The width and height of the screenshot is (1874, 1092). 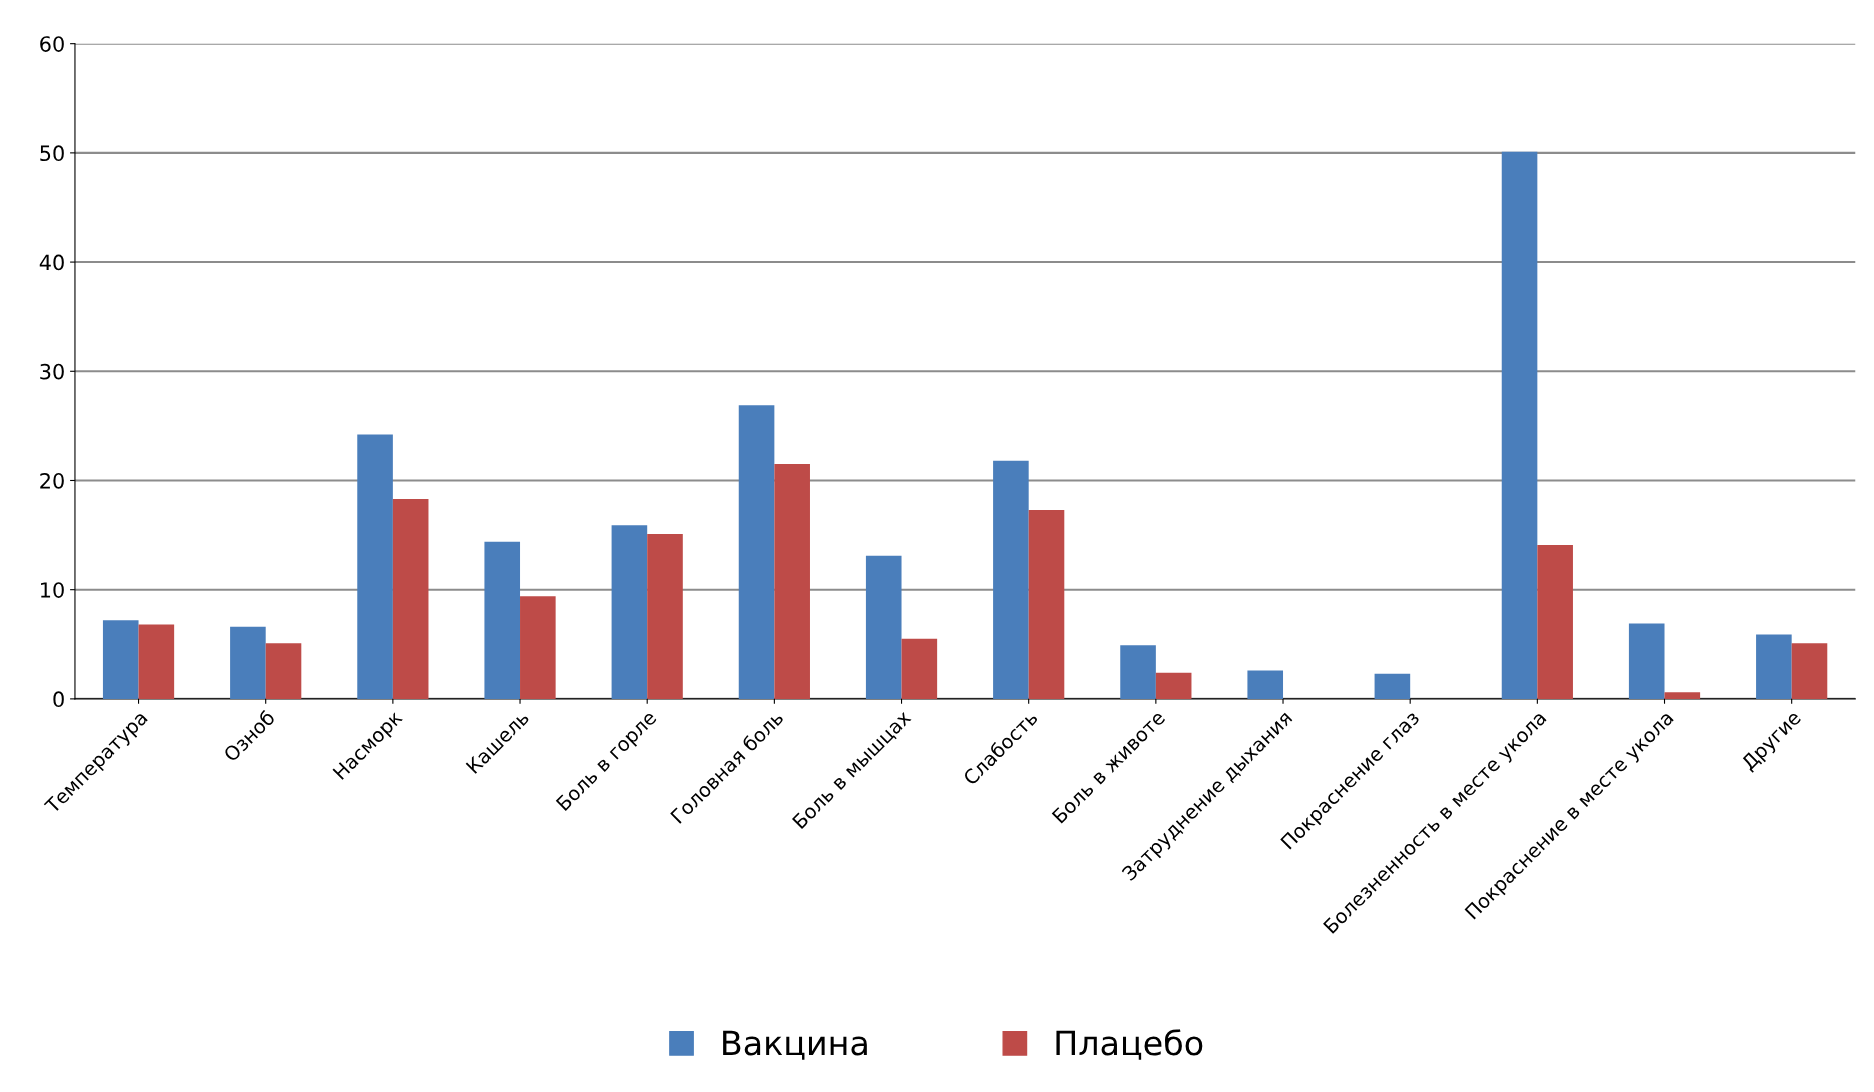 I want to click on legend-label: Плацебо, so click(x=1129, y=1044).